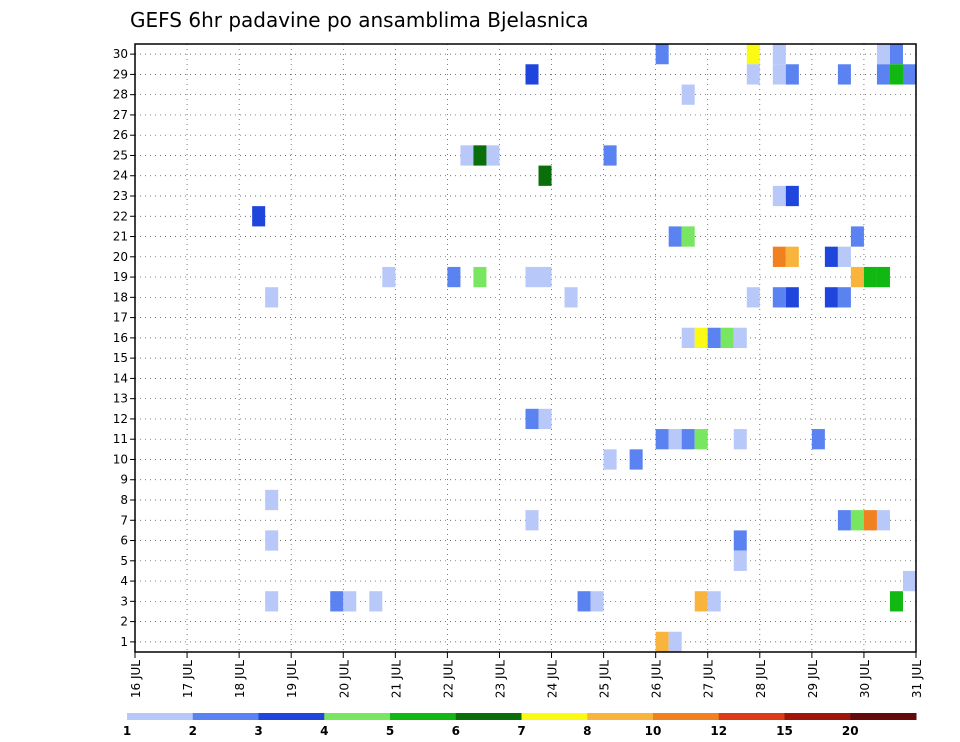 The image size is (960, 742). What do you see at coordinates (124, 561) in the screenshot?
I see `y-tick-label: 5` at bounding box center [124, 561].